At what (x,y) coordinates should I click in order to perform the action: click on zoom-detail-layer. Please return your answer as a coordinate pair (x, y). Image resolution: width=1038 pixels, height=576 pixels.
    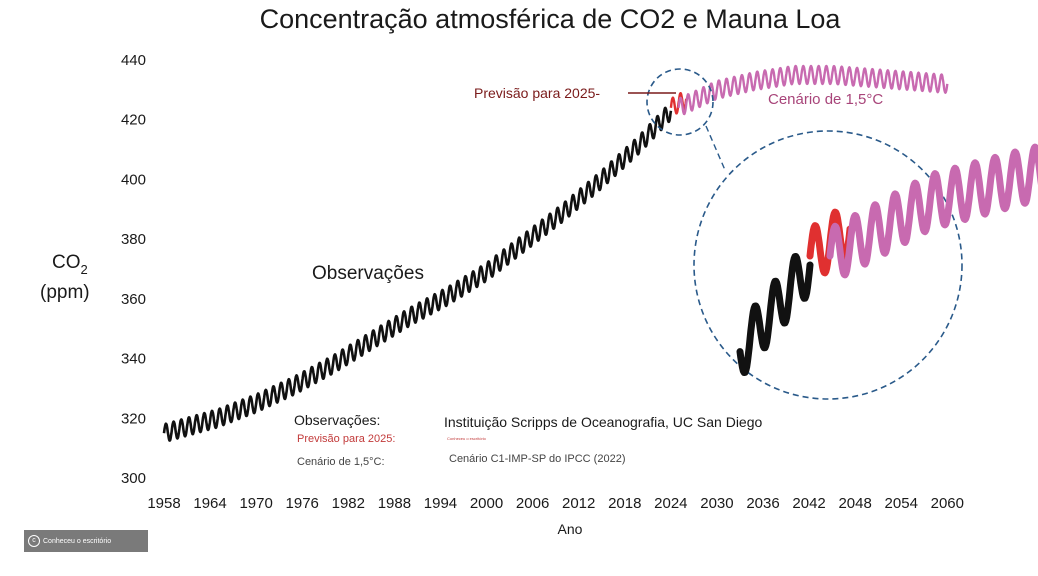
    Looking at the image, I should click on (887, 259).